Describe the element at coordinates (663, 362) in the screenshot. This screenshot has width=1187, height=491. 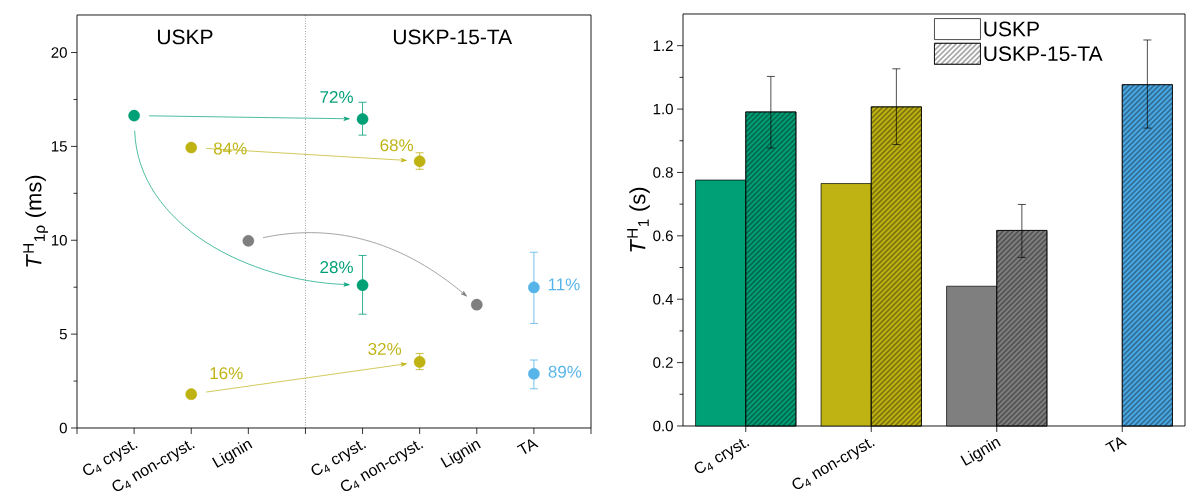
I see `y-tick-label: 0.2` at that location.